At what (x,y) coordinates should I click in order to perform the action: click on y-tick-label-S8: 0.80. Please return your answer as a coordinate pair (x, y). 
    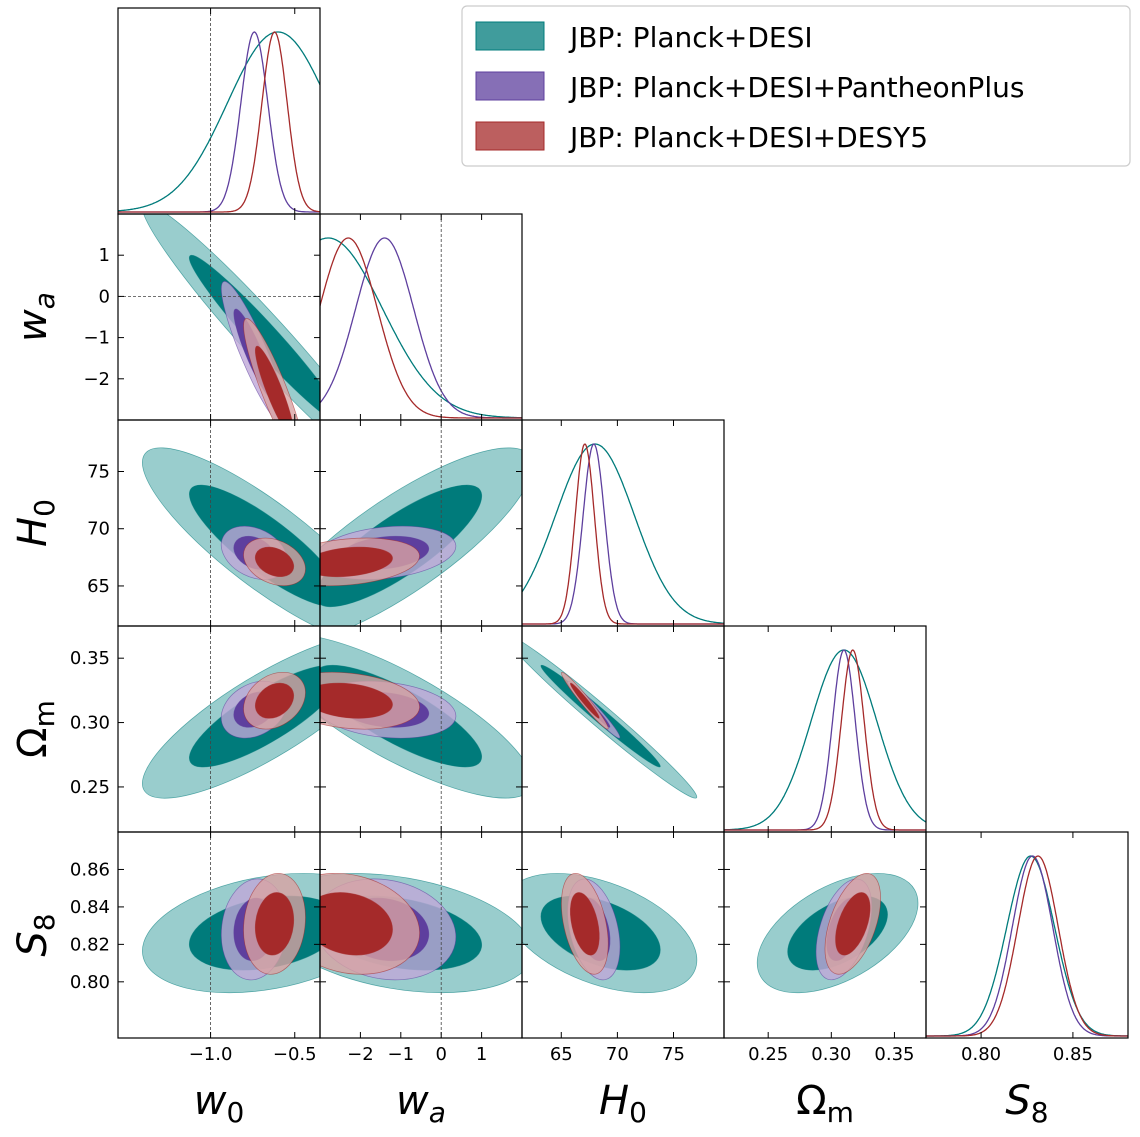
    Looking at the image, I should click on (90, 982).